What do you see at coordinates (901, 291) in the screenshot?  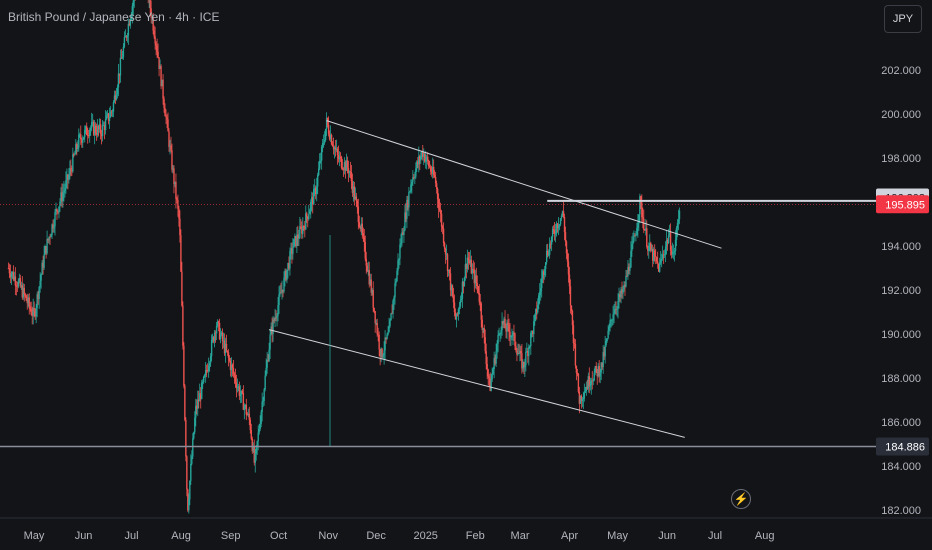 I see `y-tick-label: 192.000` at bounding box center [901, 291].